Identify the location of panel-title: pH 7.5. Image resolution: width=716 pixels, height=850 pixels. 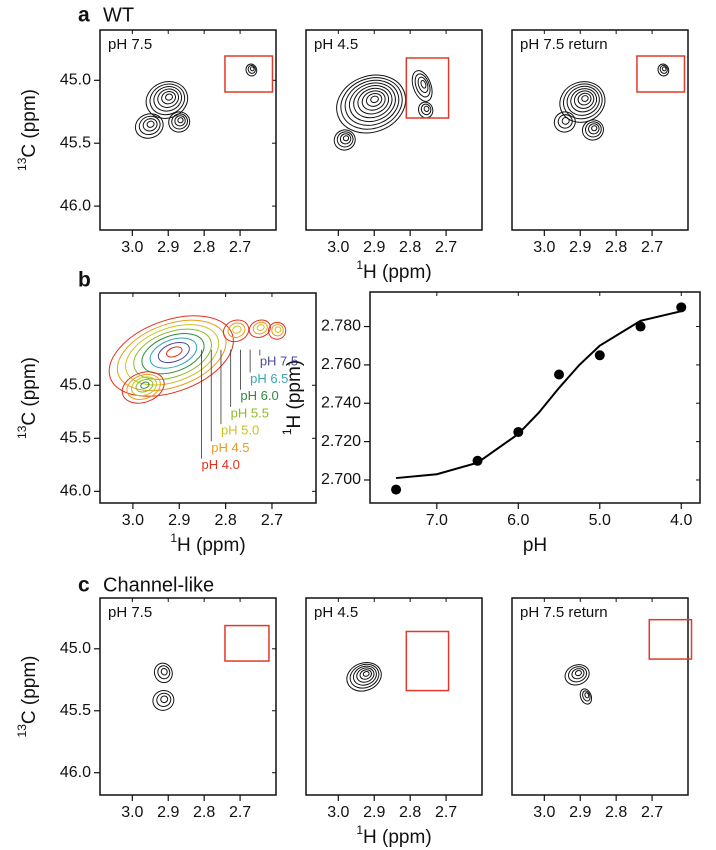
(130, 44).